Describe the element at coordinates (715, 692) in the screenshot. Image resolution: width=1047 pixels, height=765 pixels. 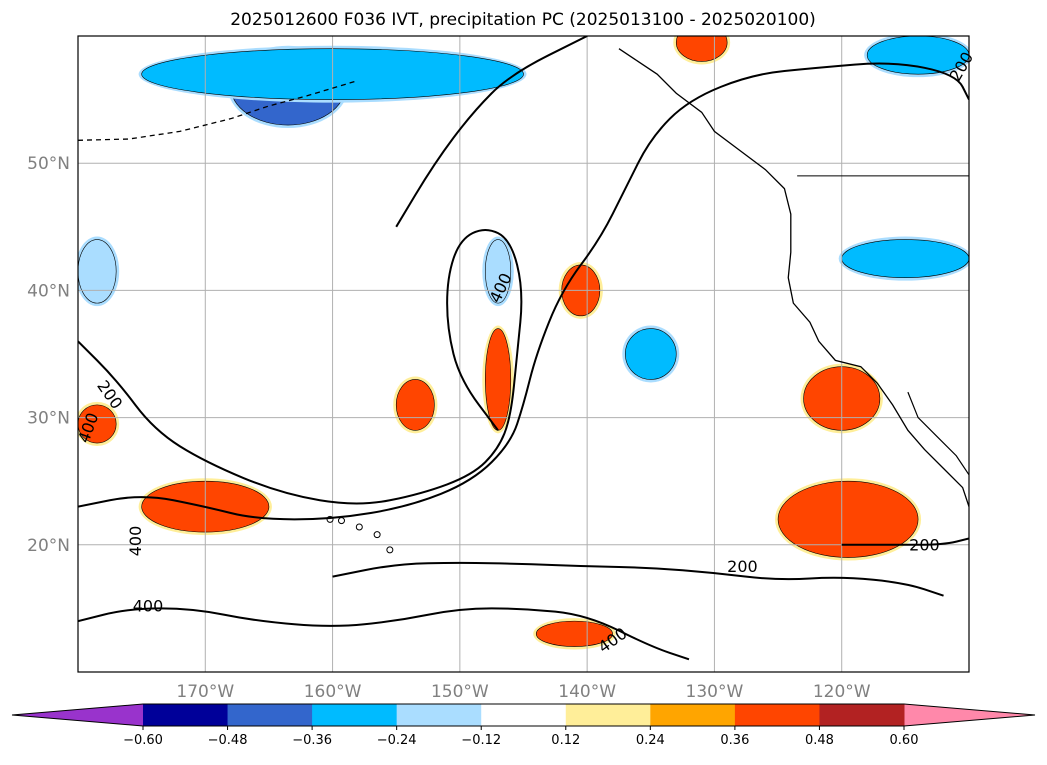
I see `x-tick-label: 130°W` at that location.